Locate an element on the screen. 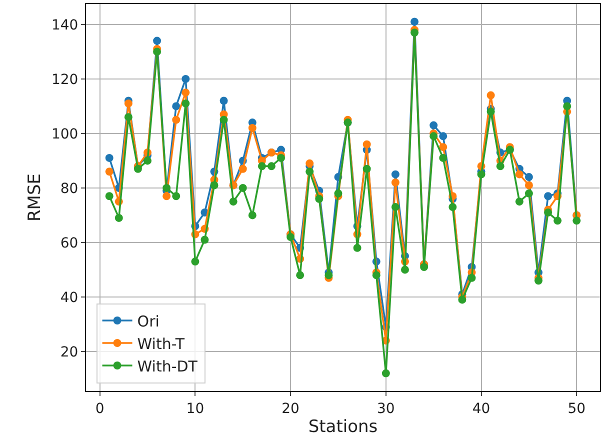  y-tick-label: 80 is located at coordinates (69, 188).